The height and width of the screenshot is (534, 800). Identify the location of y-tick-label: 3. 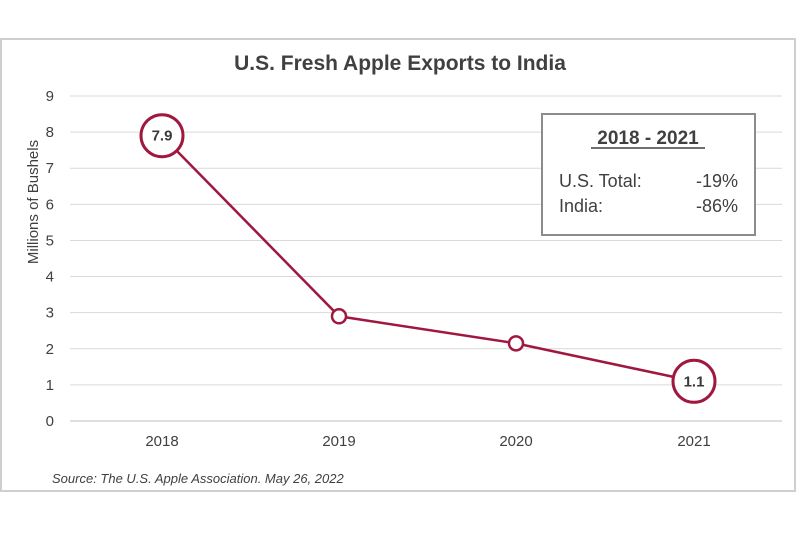
(50, 313).